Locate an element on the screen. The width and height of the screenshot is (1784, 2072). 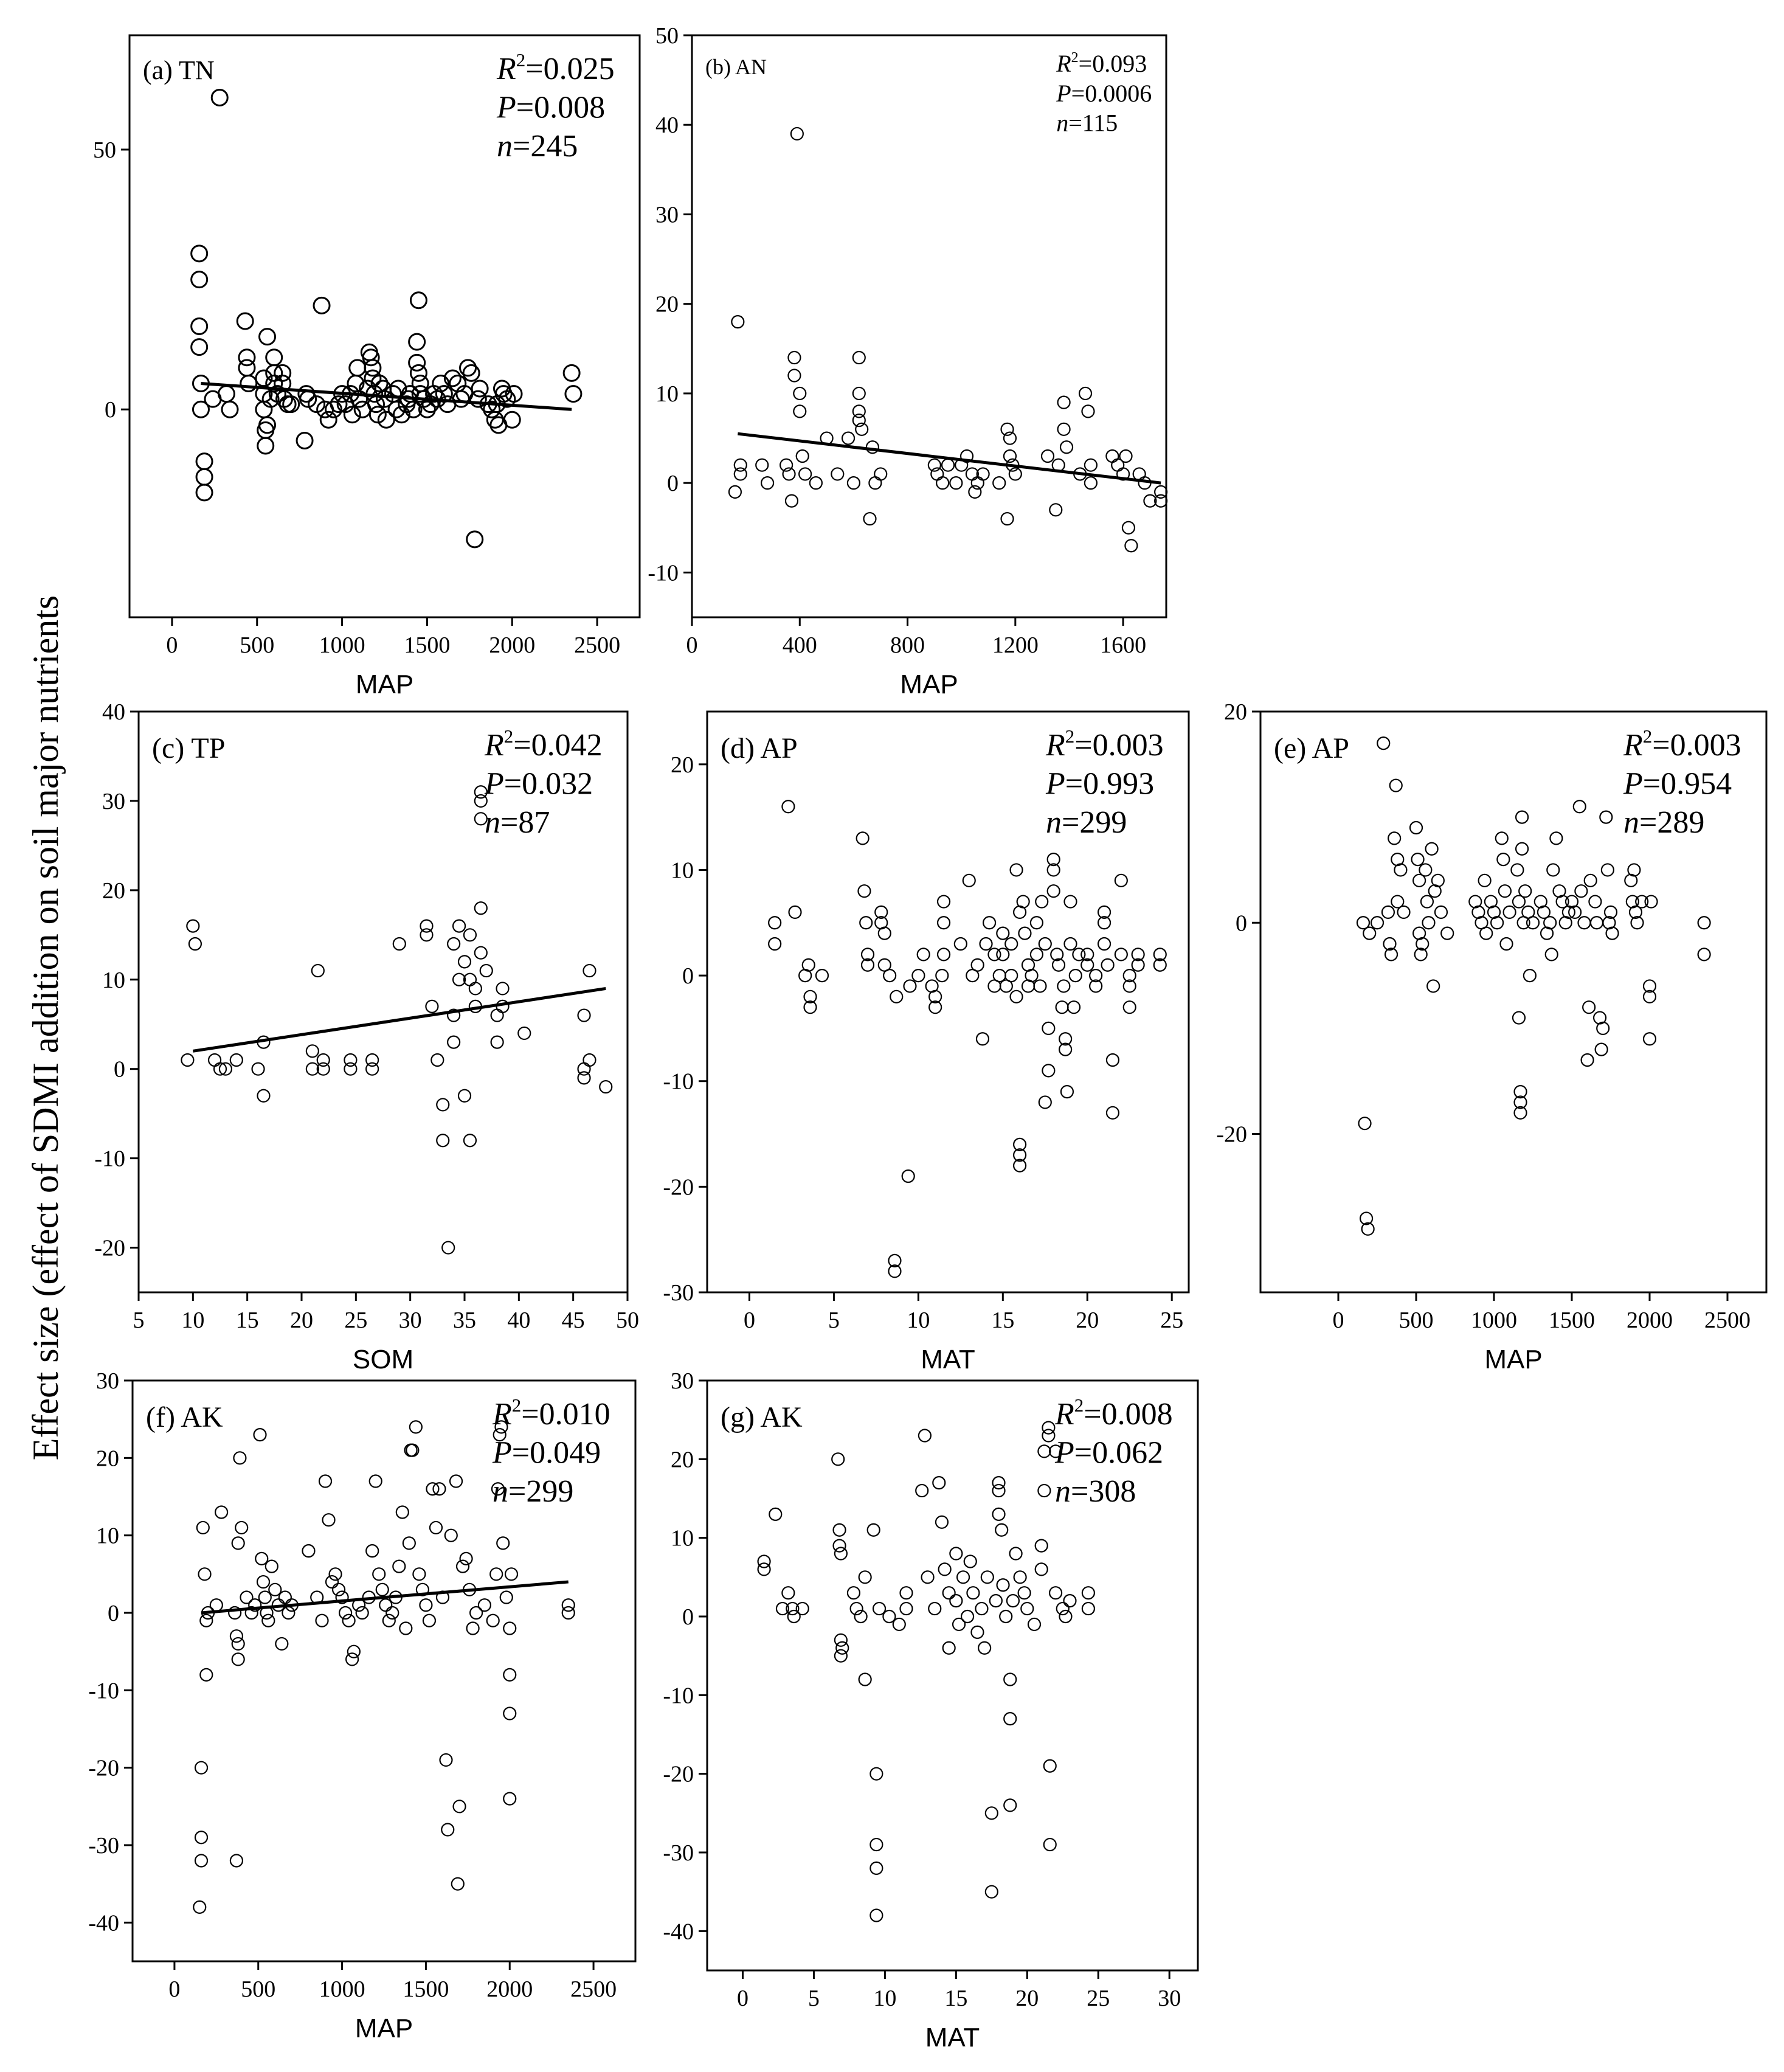
x-tick-label: 400 is located at coordinates (800, 645).